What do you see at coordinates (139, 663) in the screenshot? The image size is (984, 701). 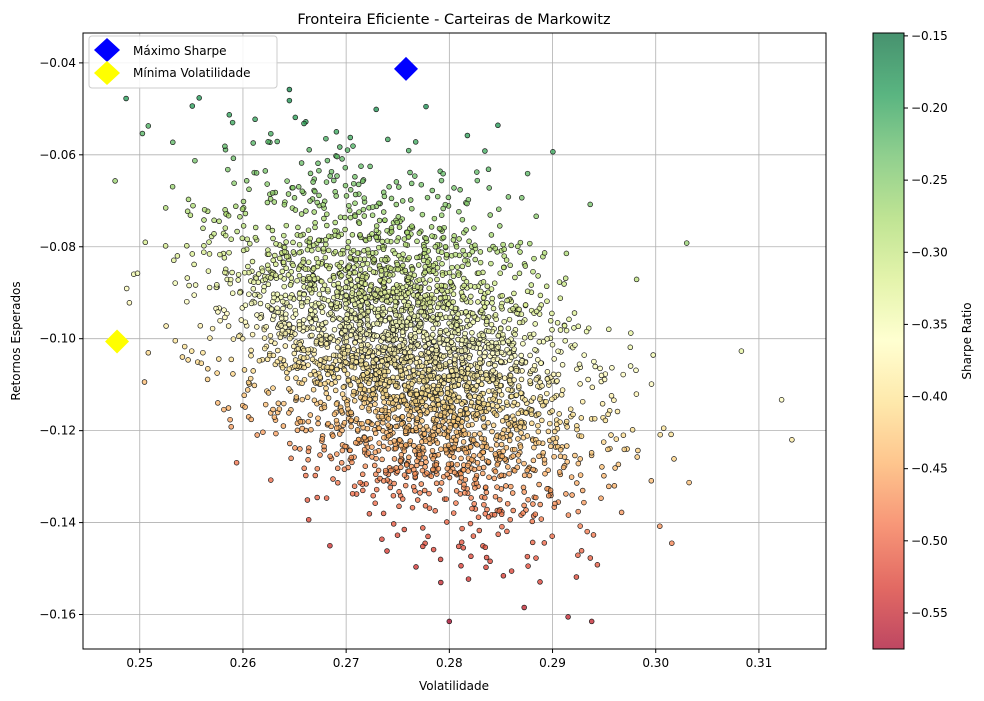 I see `x-tick-label: 0.25` at bounding box center [139, 663].